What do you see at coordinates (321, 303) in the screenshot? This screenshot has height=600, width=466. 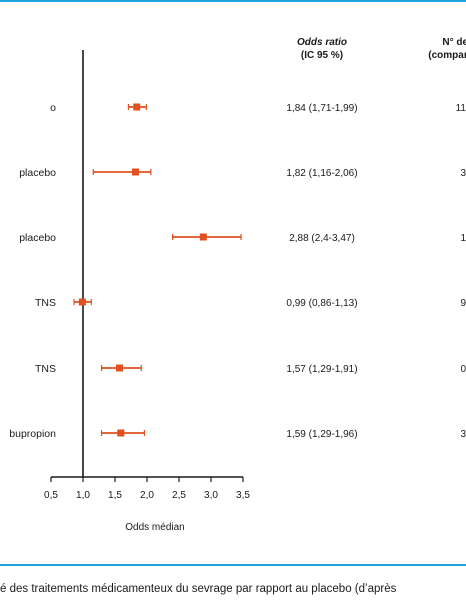 I see `odds-ratio-value: 0,99 (0,86-1,13)` at bounding box center [321, 303].